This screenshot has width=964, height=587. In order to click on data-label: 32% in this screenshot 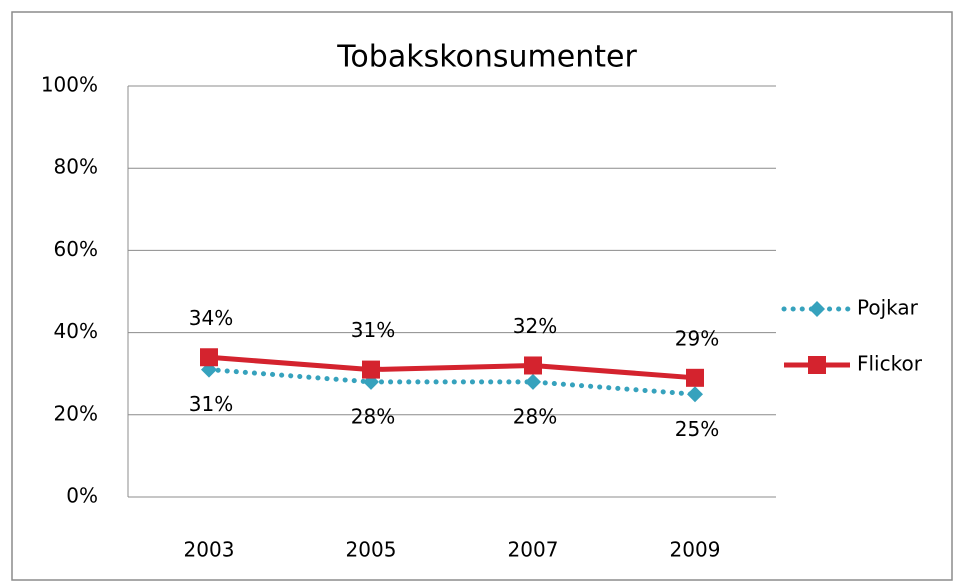, I will do `click(535, 326)`.